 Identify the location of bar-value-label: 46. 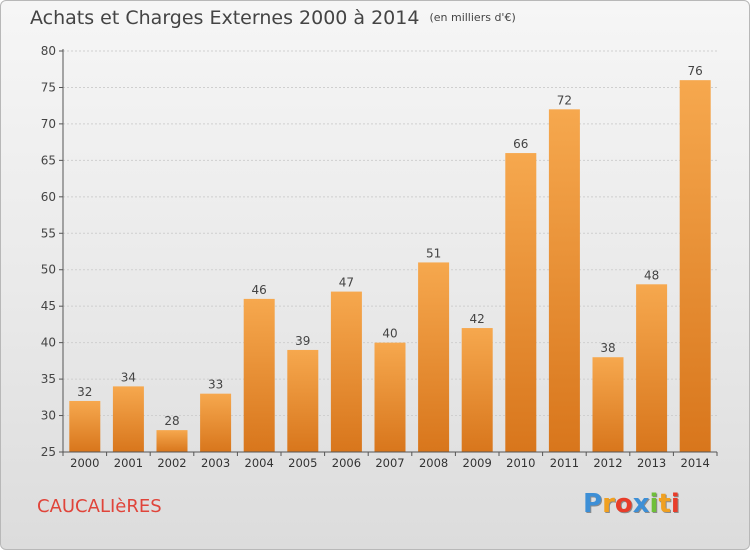
(259, 290).